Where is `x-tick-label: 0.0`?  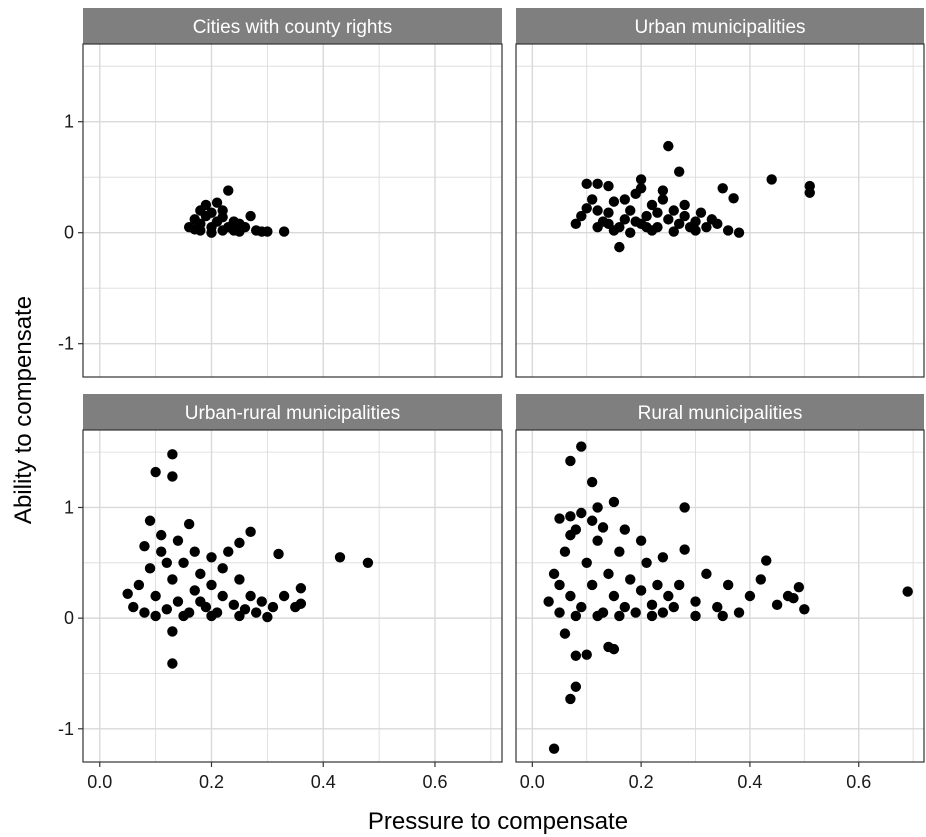 x-tick-label: 0.0 is located at coordinates (532, 782).